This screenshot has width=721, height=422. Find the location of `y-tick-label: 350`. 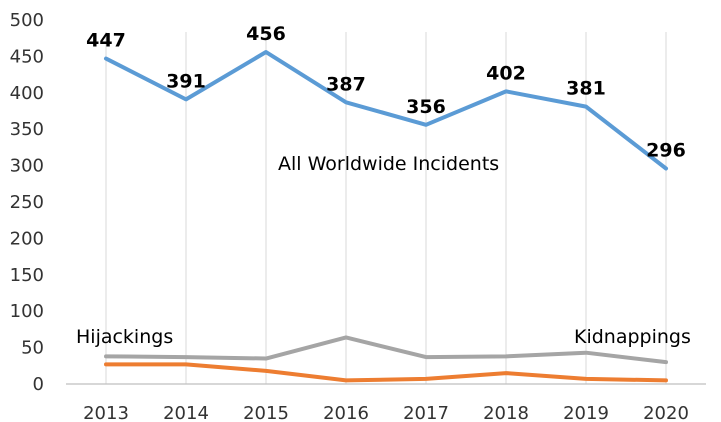

y-tick-label: 350 is located at coordinates (27, 129).